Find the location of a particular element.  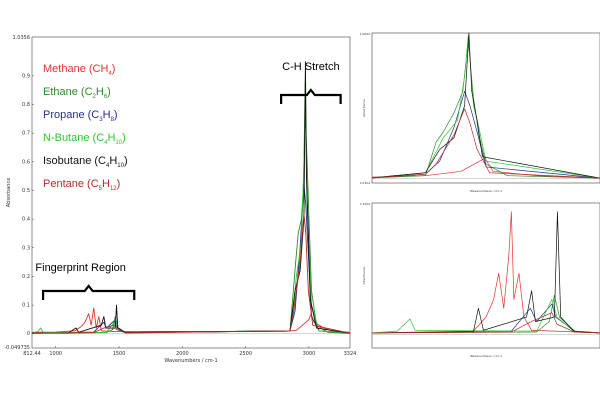

y-tick-label: 0.3 is located at coordinates (26, 248).